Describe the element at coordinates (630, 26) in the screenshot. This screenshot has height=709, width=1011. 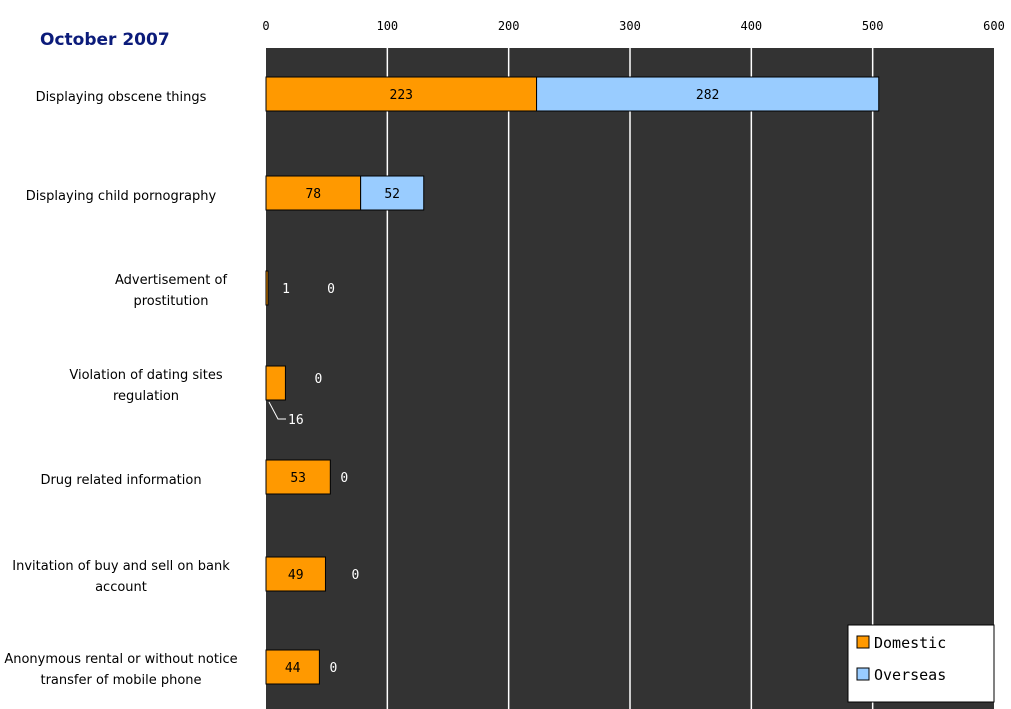
I see `x-tick-label: 300` at that location.